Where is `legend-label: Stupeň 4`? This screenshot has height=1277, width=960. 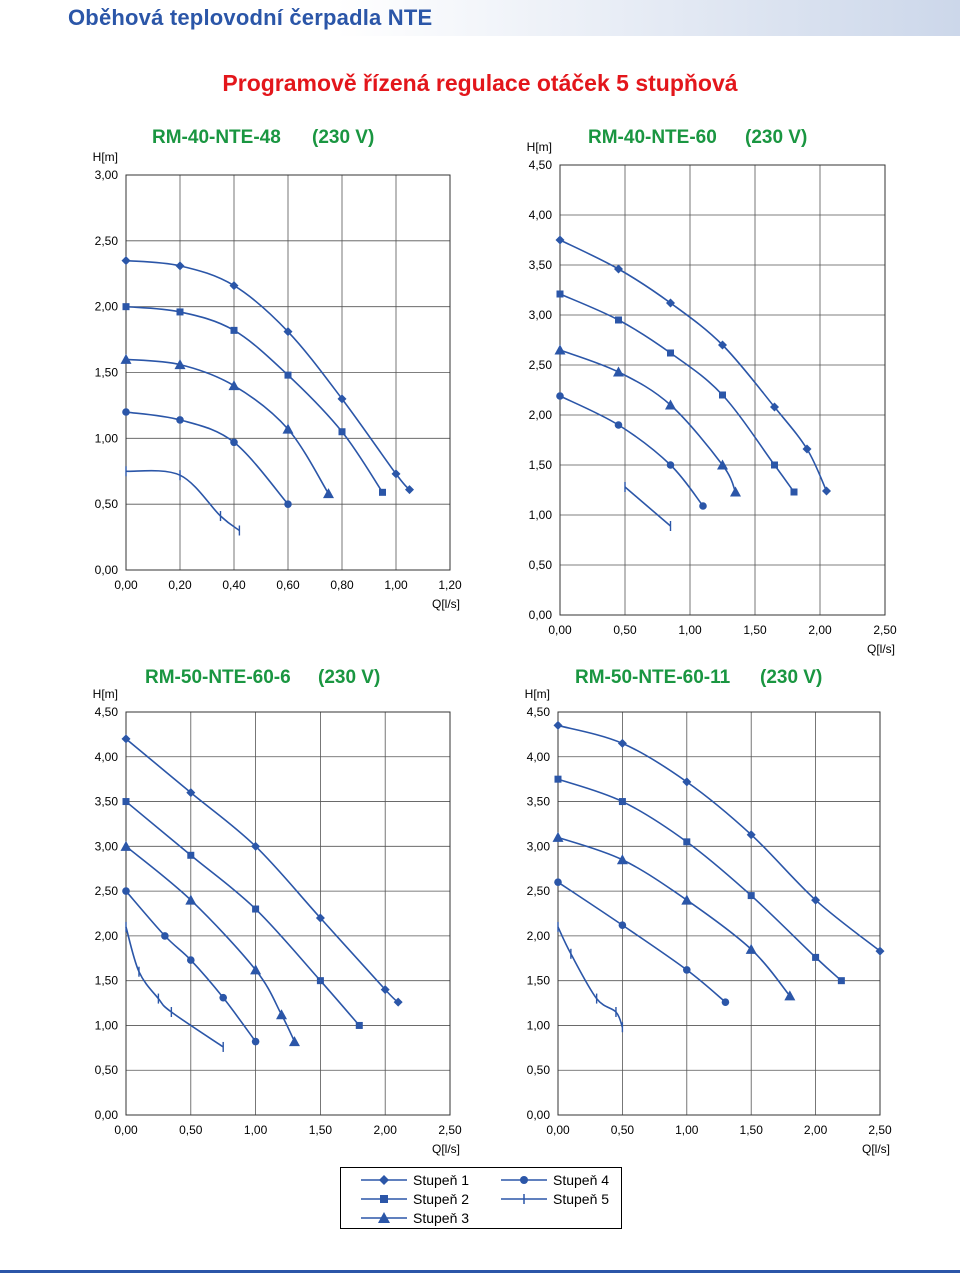 legend-label: Stupeň 4 is located at coordinates (581, 1180).